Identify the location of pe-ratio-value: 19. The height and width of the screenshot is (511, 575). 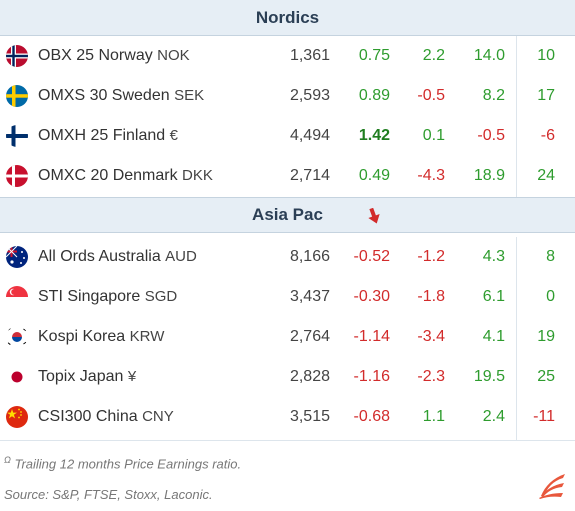
(546, 336).